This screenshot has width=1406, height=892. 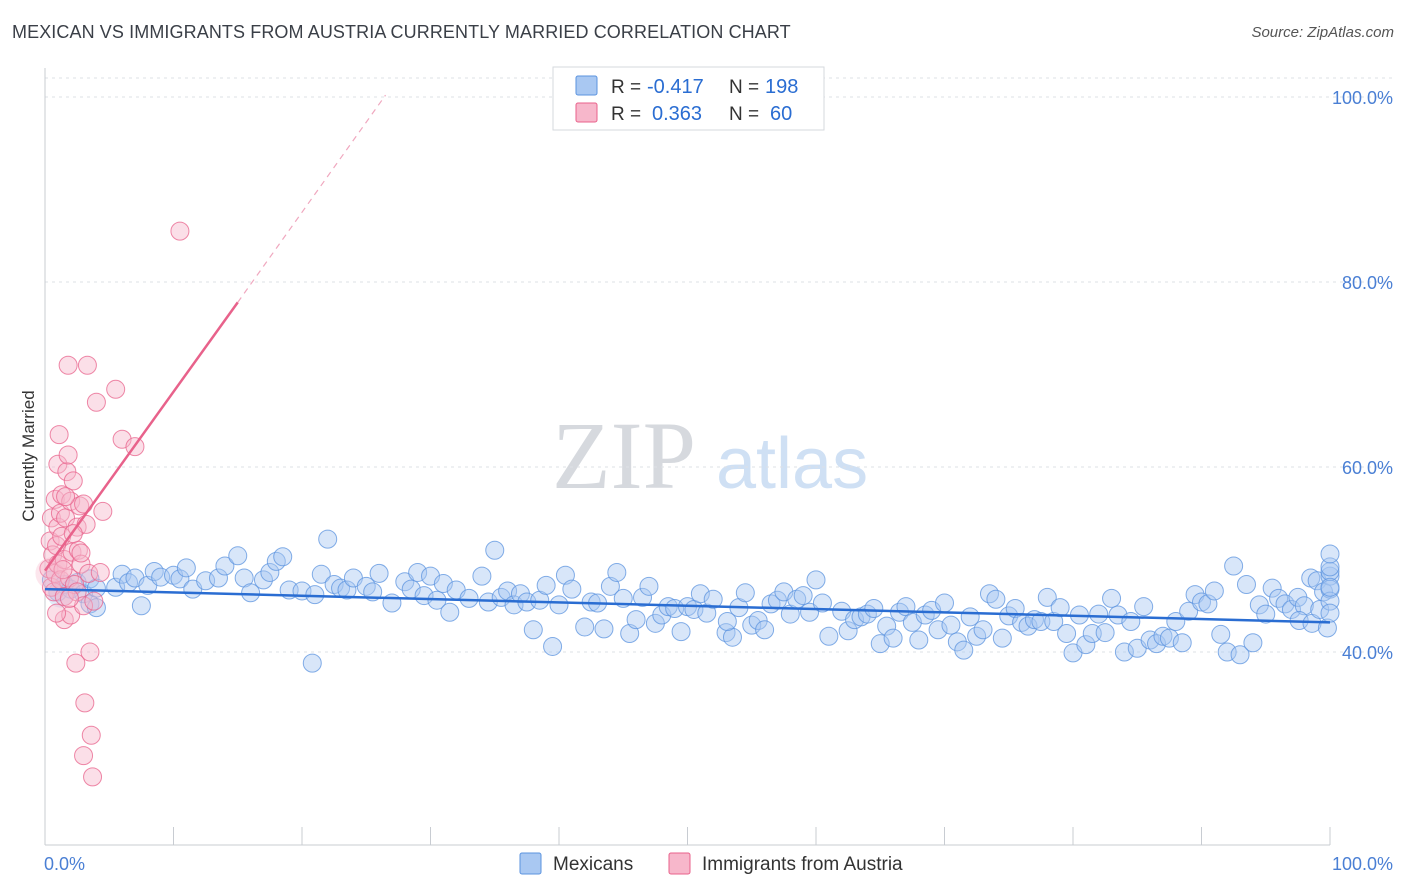 I want to click on x-tick-label-min: 0.0%, so click(x=64, y=864).